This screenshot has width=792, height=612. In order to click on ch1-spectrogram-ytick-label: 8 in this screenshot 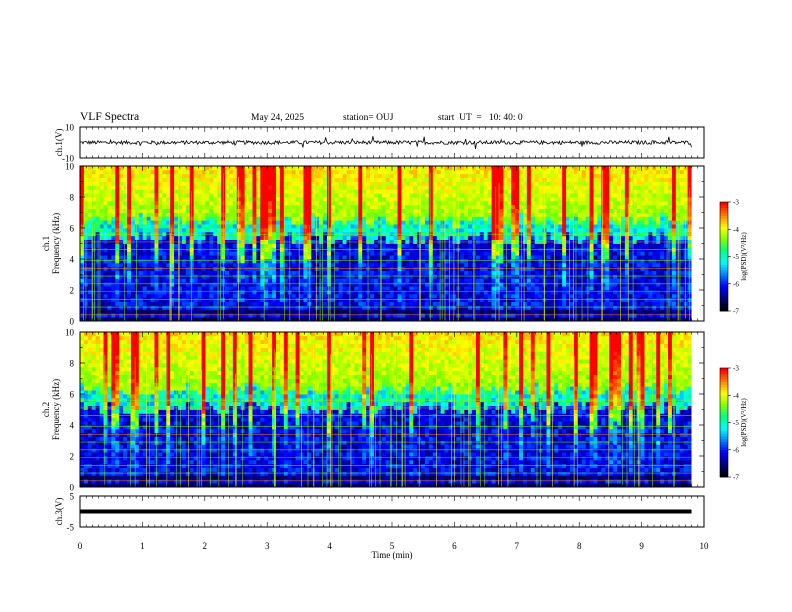, I will do `click(72, 198)`.